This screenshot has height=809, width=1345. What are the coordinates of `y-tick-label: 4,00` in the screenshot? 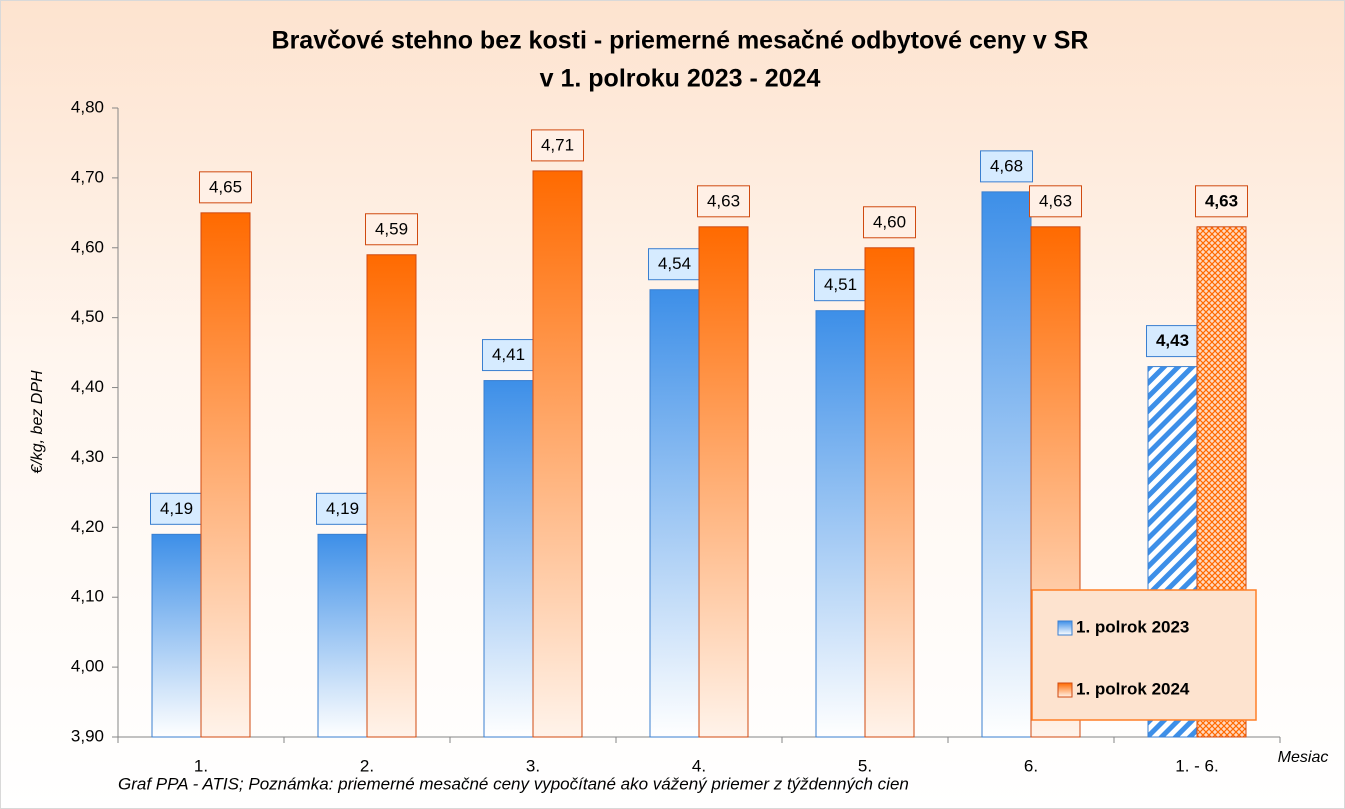 It's located at (87, 666).